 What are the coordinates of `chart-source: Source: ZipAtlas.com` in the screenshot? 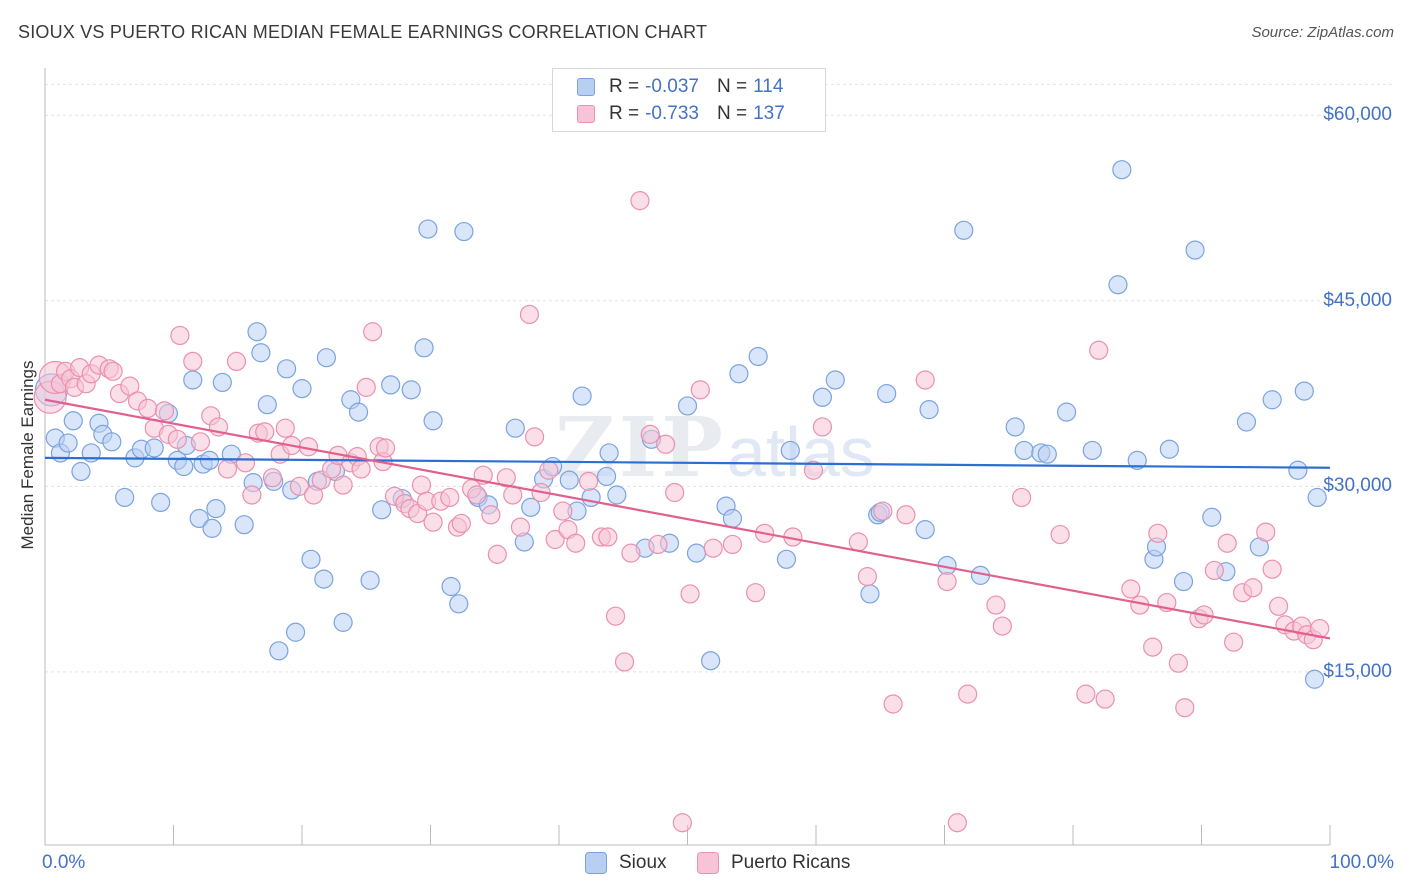 It's located at (1322, 32).